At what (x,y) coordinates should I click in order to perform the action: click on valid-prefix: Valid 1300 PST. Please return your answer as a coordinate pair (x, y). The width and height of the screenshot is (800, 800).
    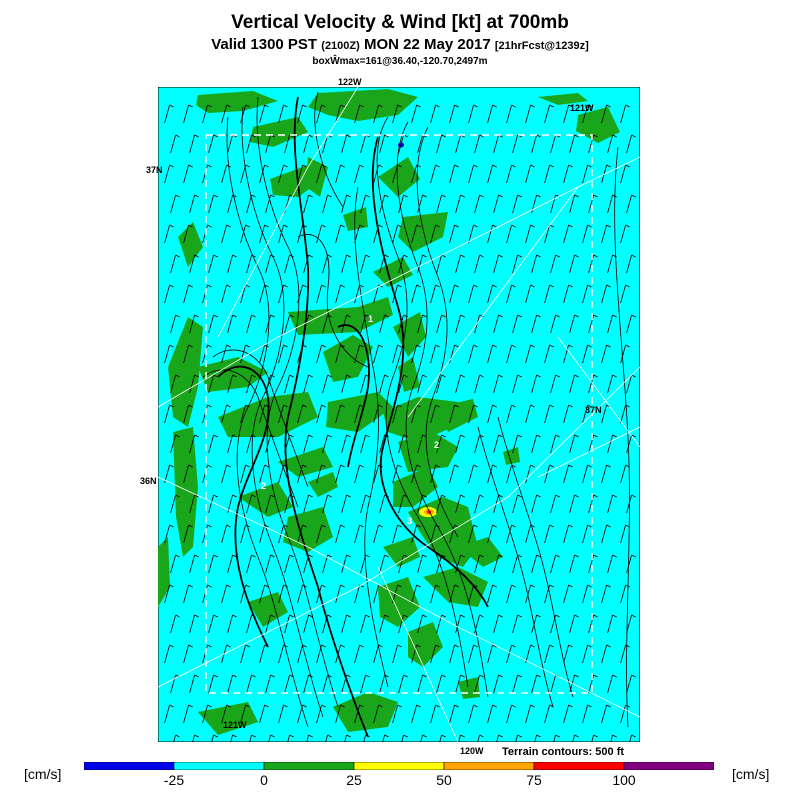
    Looking at the image, I should click on (264, 44).